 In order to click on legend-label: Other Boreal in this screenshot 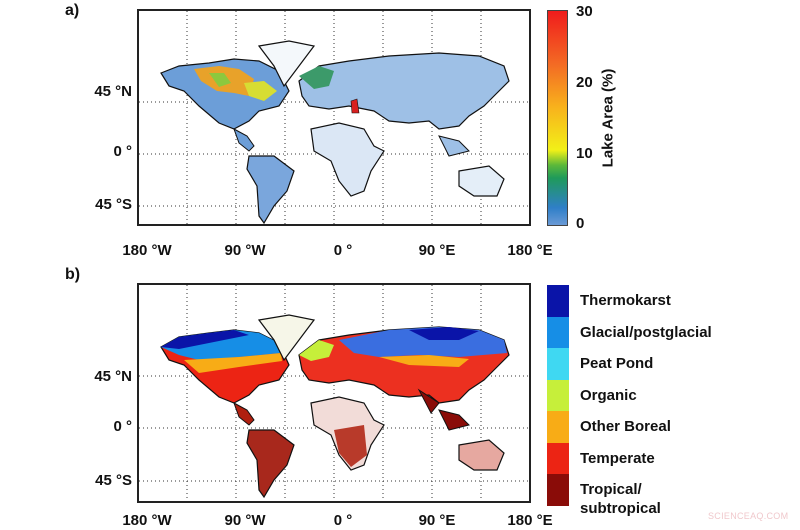, I will do `click(625, 426)`.